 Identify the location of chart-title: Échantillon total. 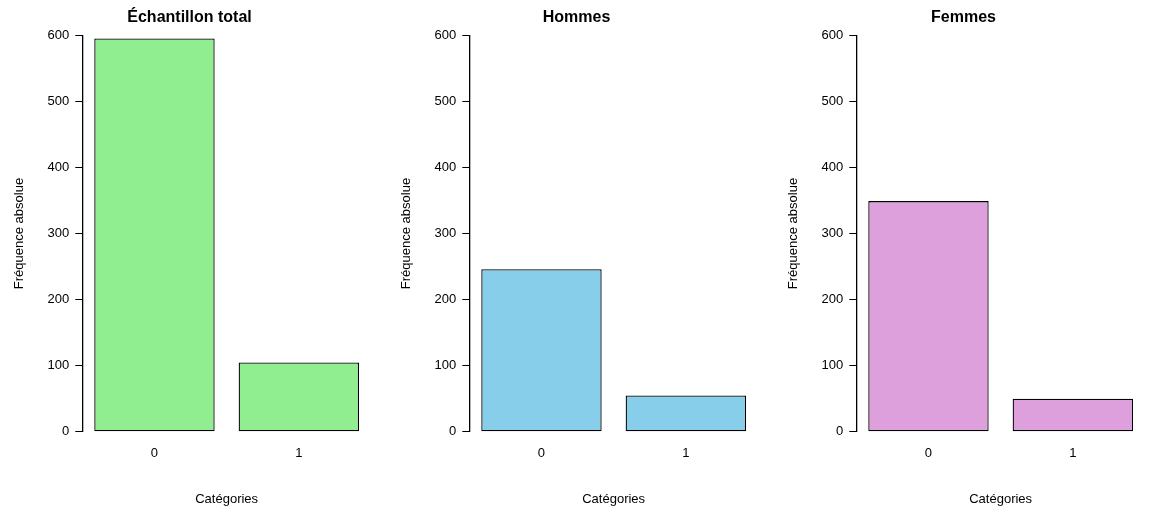
(189, 16).